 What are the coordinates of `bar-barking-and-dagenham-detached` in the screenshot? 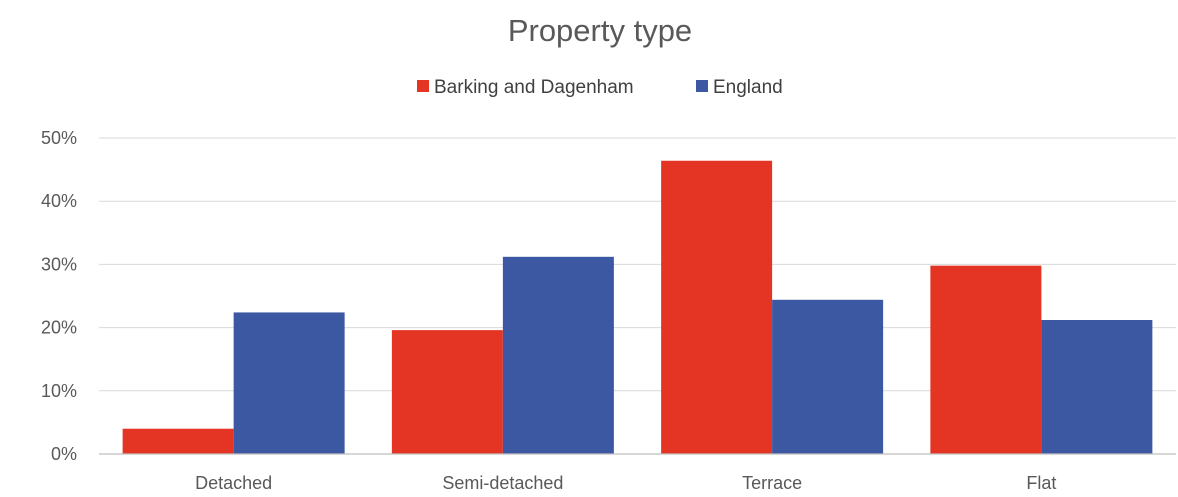 It's located at (178, 441).